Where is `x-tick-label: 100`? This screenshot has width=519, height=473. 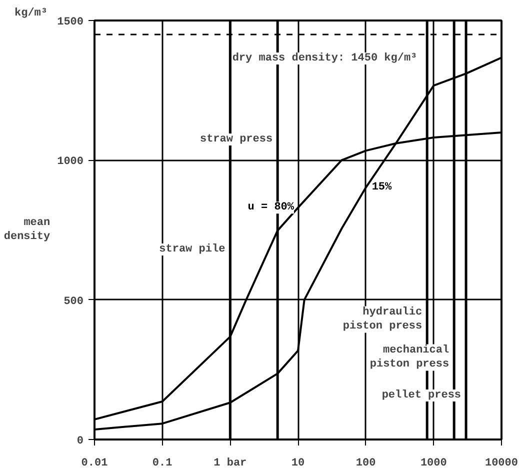
x-tick-label: 100 is located at coordinates (366, 464).